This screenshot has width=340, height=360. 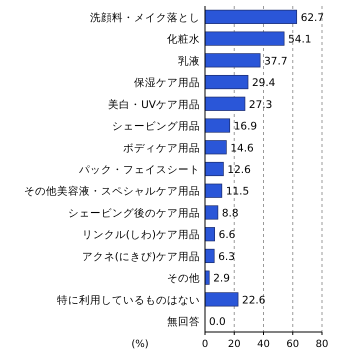 I want to click on data-label: 8.8, so click(x=230, y=213).